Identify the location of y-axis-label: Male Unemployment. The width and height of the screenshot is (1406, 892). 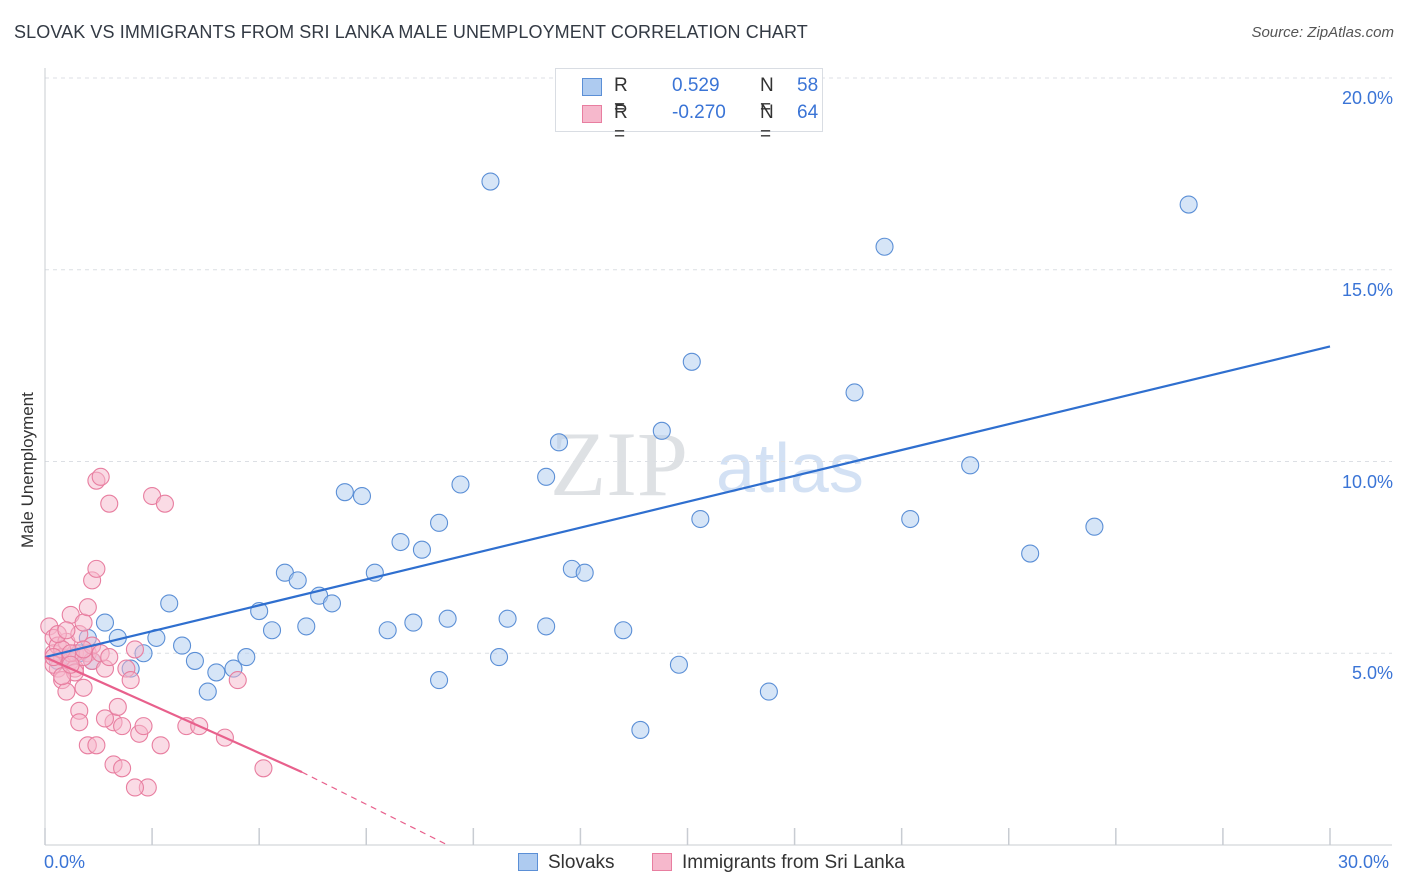
(27, 470).